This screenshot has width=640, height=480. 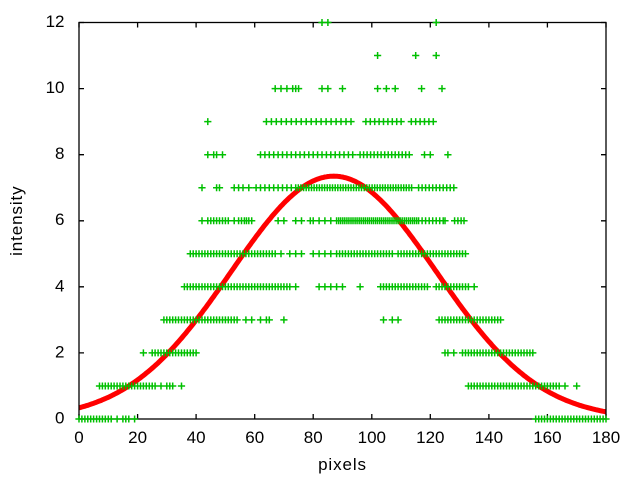 What do you see at coordinates (137, 437) in the screenshot?
I see `svg-text: 20` at bounding box center [137, 437].